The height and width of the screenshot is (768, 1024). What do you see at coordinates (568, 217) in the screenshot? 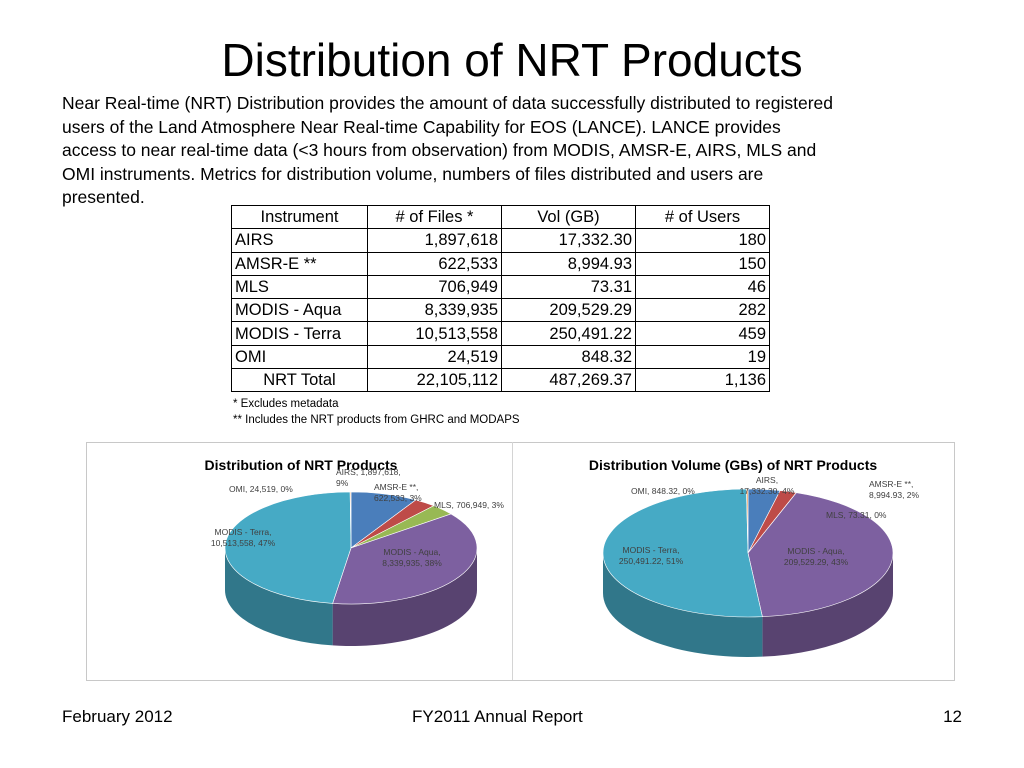
I see `header-volume: Vol (GB)` at bounding box center [568, 217].